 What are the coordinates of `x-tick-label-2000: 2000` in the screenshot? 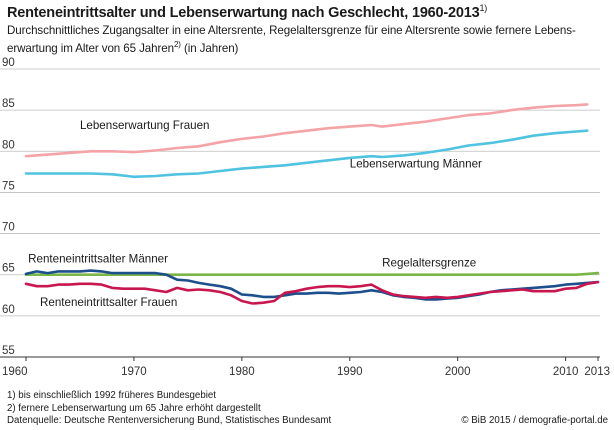 It's located at (458, 372).